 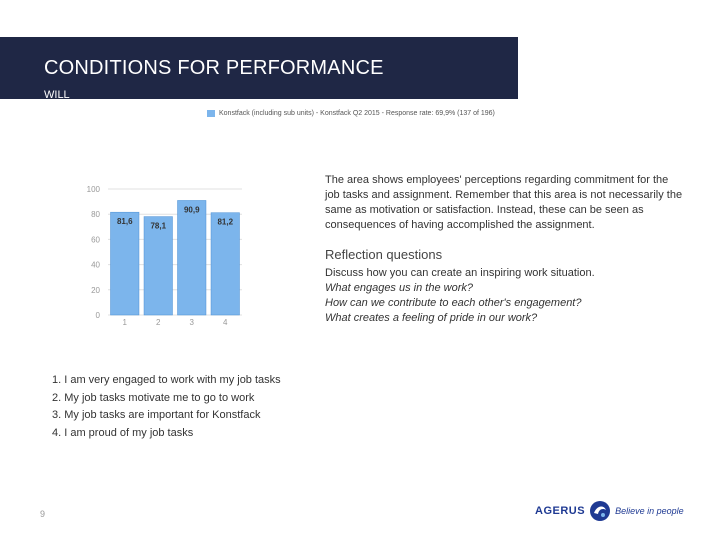 I want to click on legend-swatch, so click(x=211, y=113).